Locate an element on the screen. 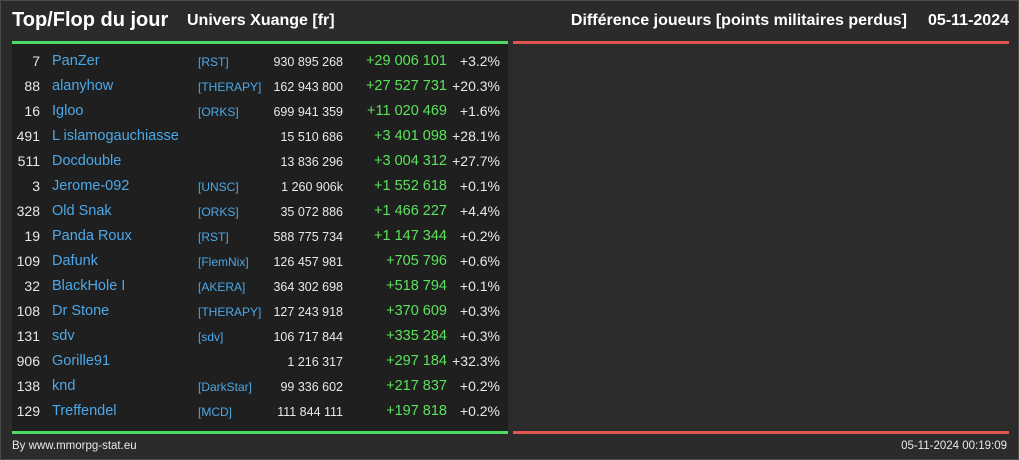 This screenshot has width=1019, height=460. widget-title: Top/Flop du jour is located at coordinates (90, 20).